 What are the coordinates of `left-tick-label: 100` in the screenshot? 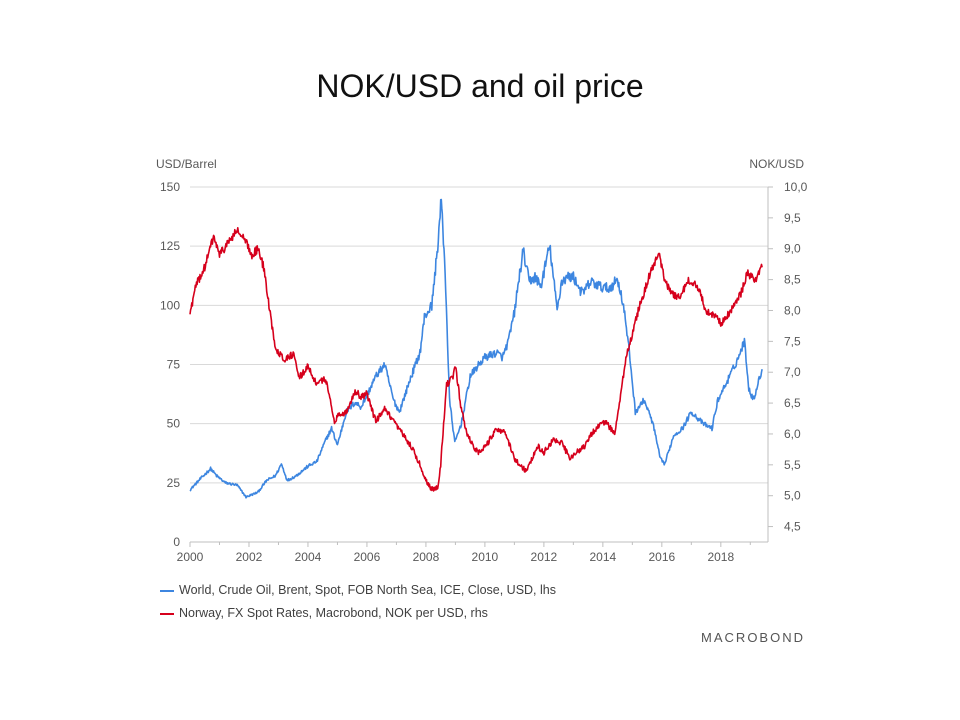 It's located at (170, 305).